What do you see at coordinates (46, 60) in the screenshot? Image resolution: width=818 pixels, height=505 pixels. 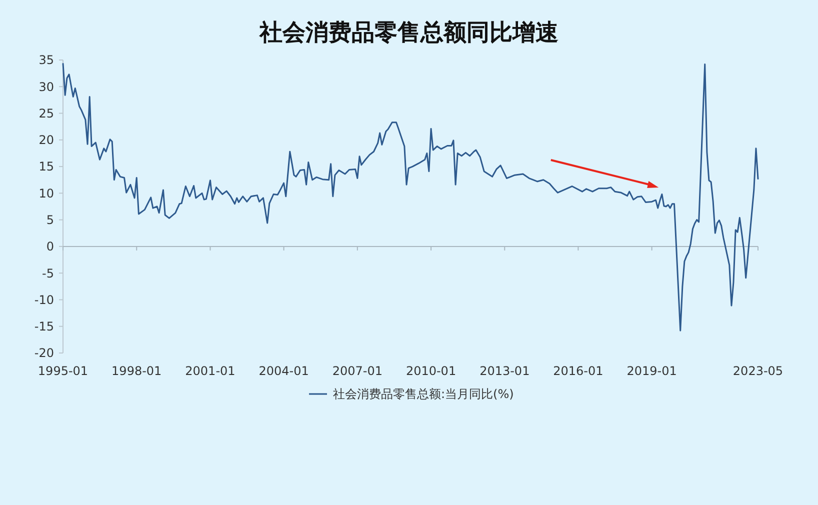 I see `y-tick-label: 35` at bounding box center [46, 60].